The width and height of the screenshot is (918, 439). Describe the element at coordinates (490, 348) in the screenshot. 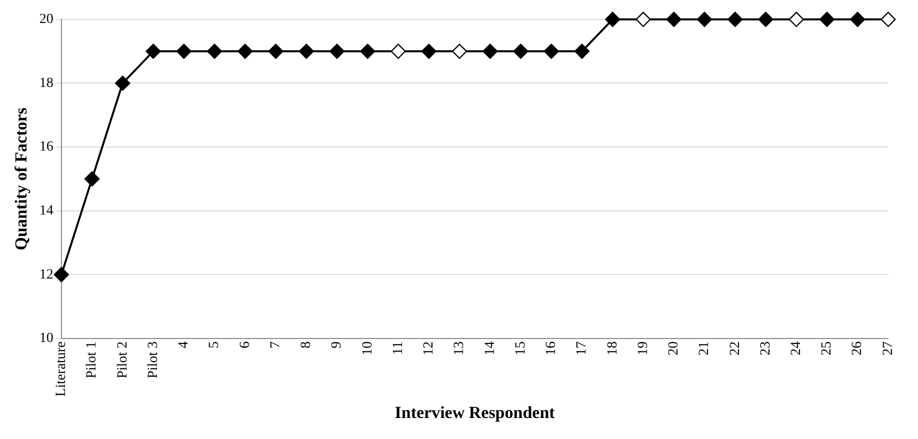

I see `x-tick-label: 14` at that location.